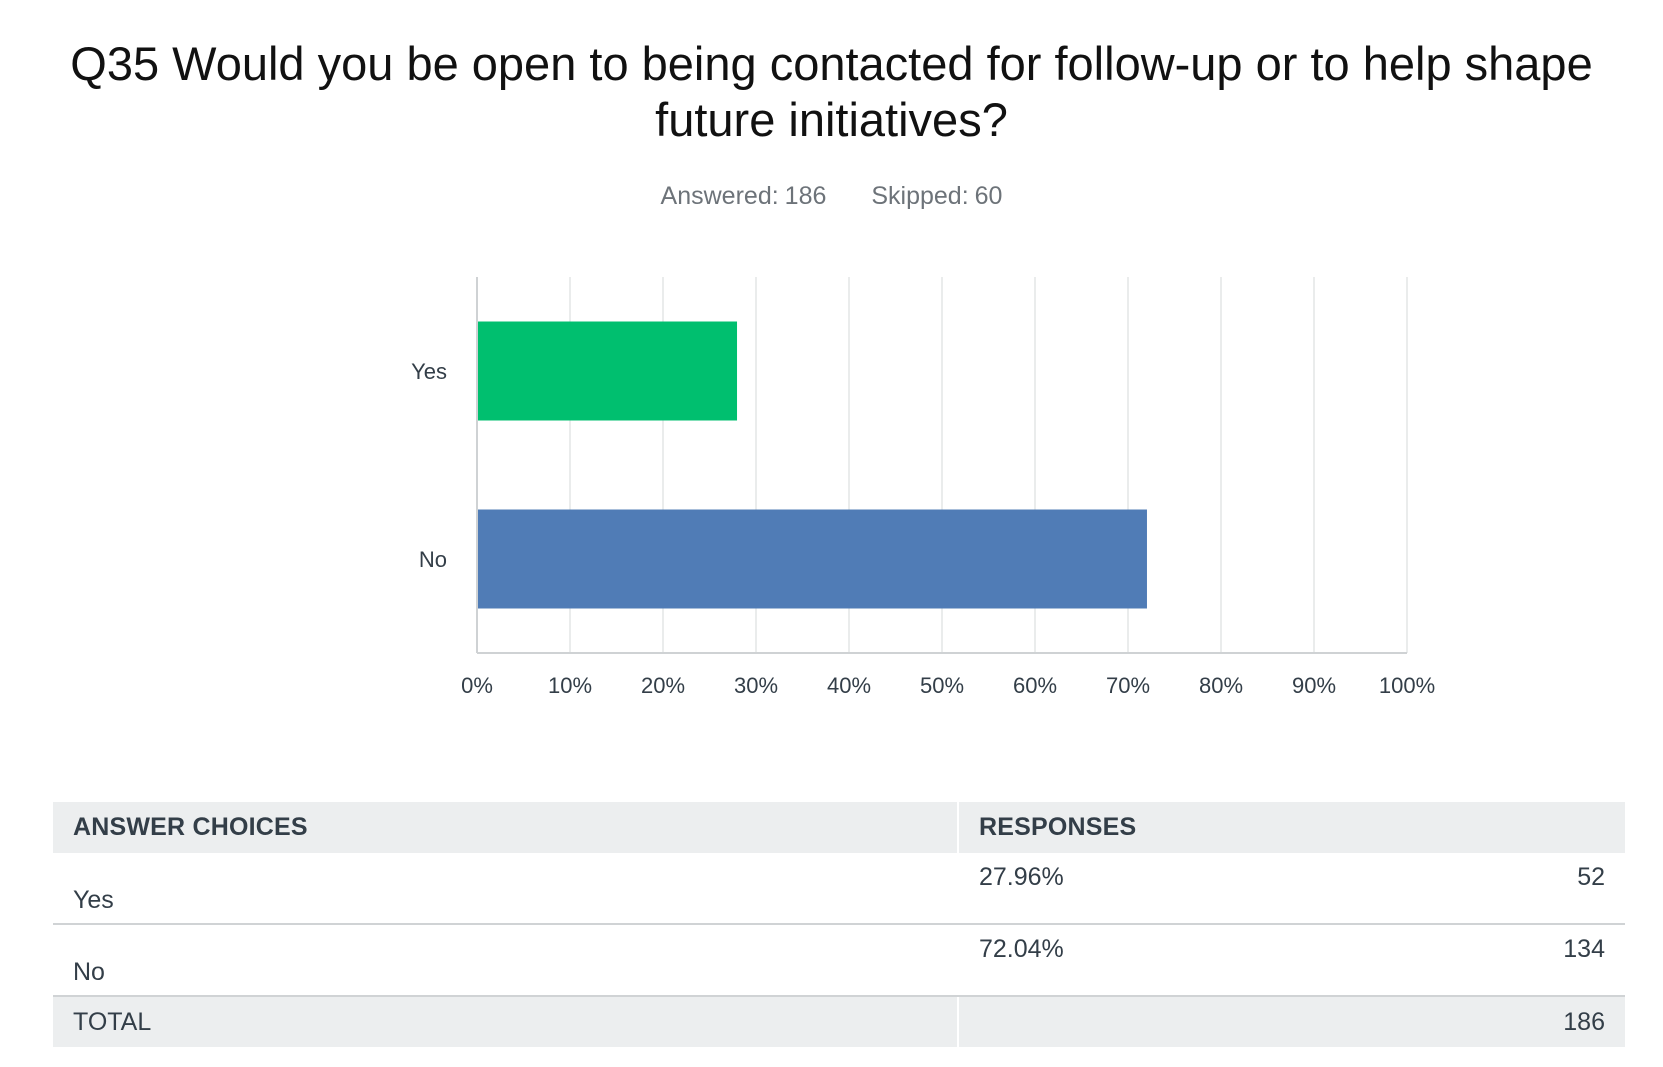 The width and height of the screenshot is (1663, 1067). I want to click on x-tick-label: 90%, so click(1314, 685).